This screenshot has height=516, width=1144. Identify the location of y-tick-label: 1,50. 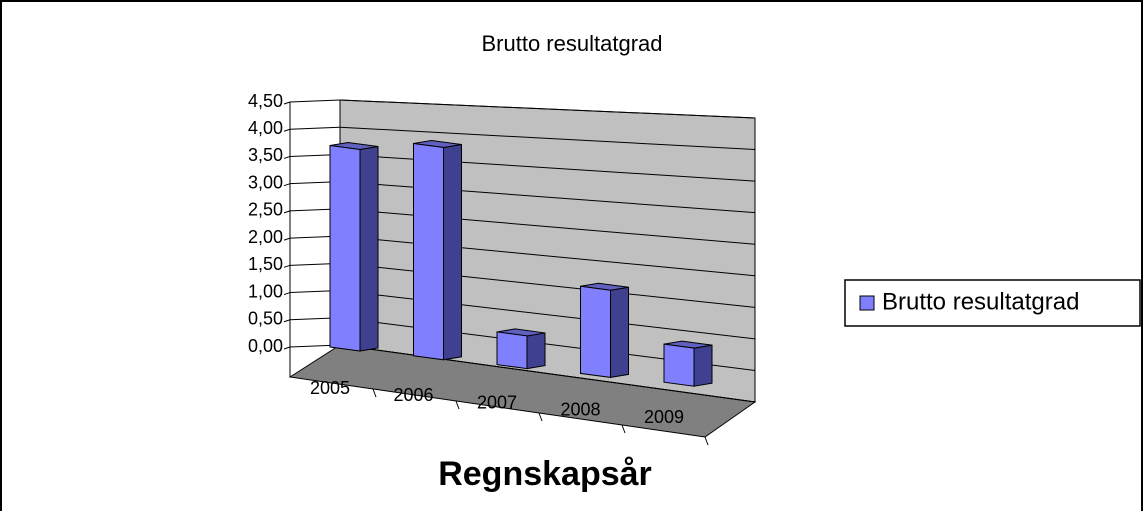
(265, 264).